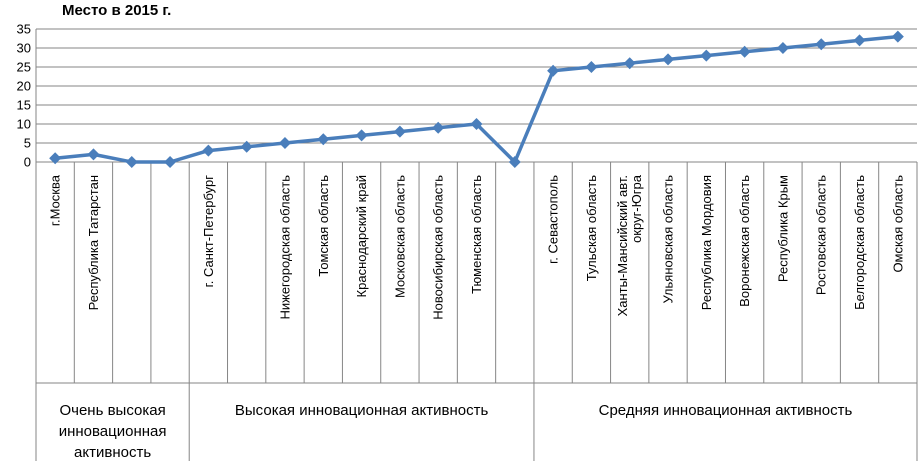  What do you see at coordinates (24, 48) in the screenshot?
I see `y-tick-label: 30` at bounding box center [24, 48].